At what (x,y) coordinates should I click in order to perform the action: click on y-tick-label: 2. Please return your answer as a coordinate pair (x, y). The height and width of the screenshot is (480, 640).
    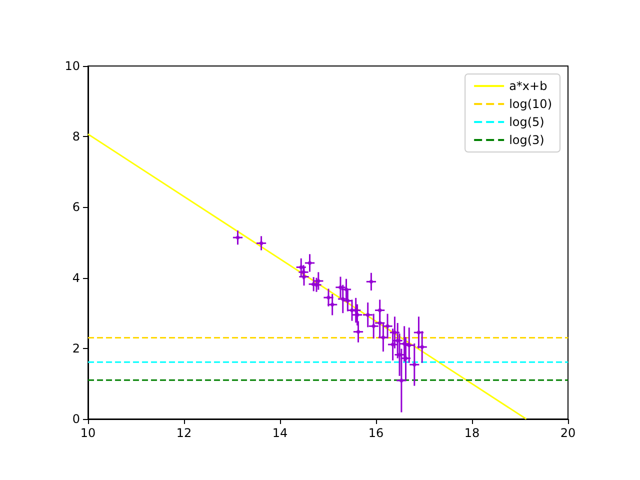
    Looking at the image, I should click on (76, 348).